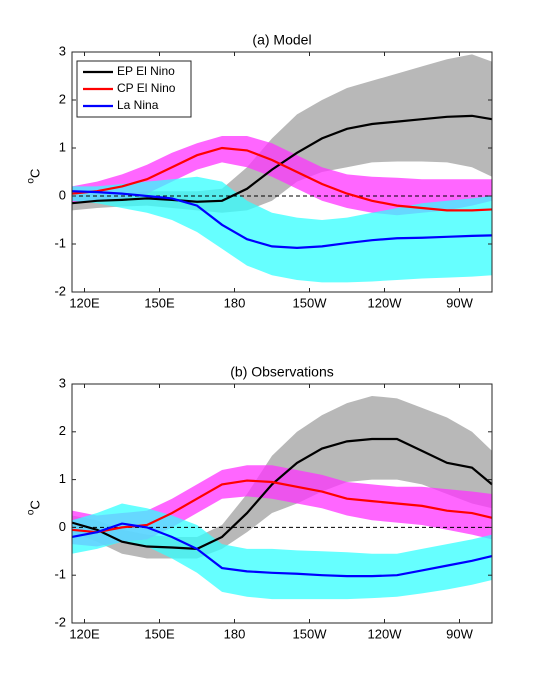  I want to click on chart-title: (a) Model, so click(281, 40).